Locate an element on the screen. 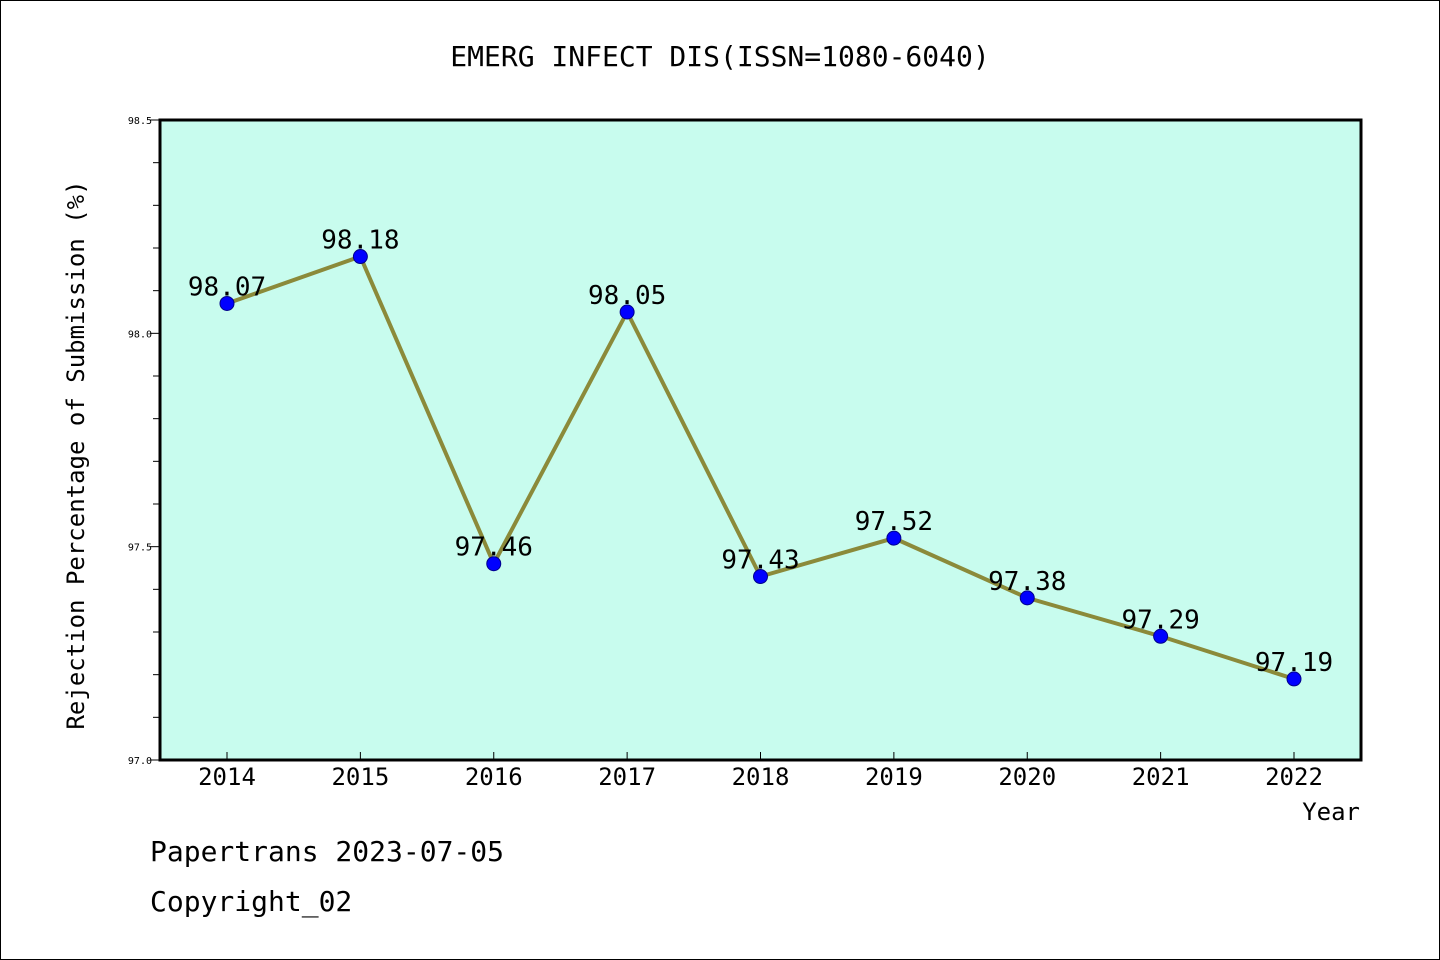 The image size is (1440, 960). data-label: 98.05 is located at coordinates (627, 296).